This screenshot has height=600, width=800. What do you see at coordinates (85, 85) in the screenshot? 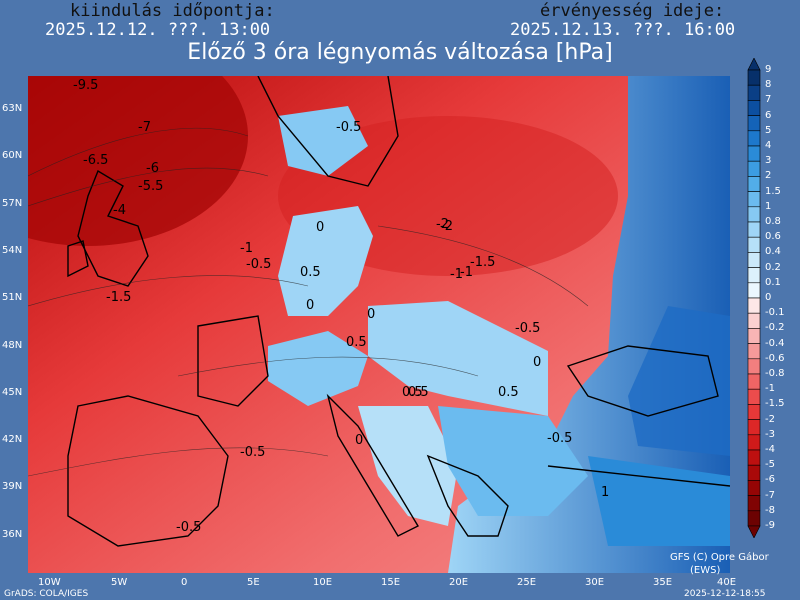
I see `contour-label: -9.5` at bounding box center [85, 85].